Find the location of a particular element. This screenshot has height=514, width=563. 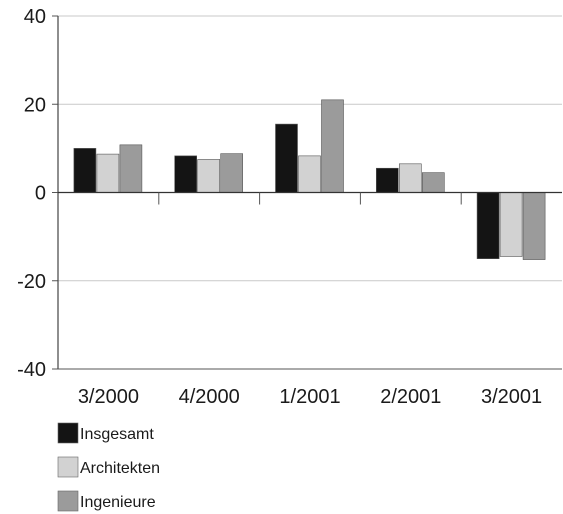

category-label: 4/2000 is located at coordinates (209, 397).